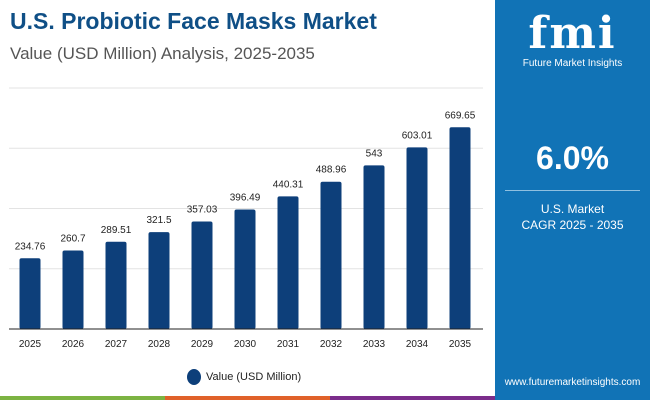 The height and width of the screenshot is (400, 650). What do you see at coordinates (417, 344) in the screenshot?
I see `x-tick-label: 2034` at bounding box center [417, 344].